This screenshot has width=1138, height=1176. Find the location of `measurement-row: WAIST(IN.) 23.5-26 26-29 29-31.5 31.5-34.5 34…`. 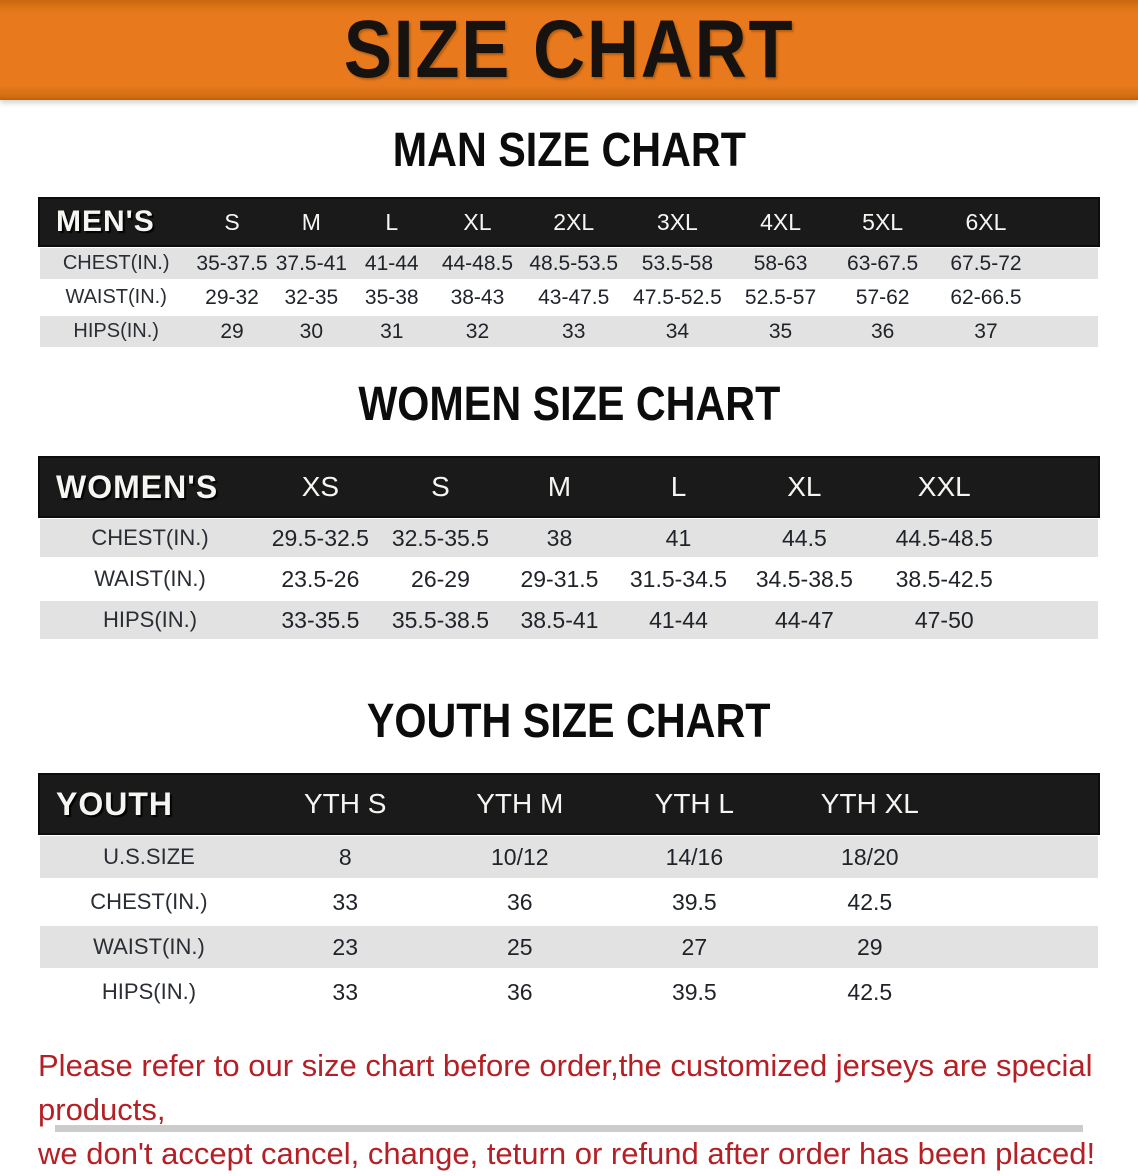

measurement-row: WAIST(IN.) 23.5-26 26-29 29-31.5 31.5-34.5 34… is located at coordinates (569, 579).